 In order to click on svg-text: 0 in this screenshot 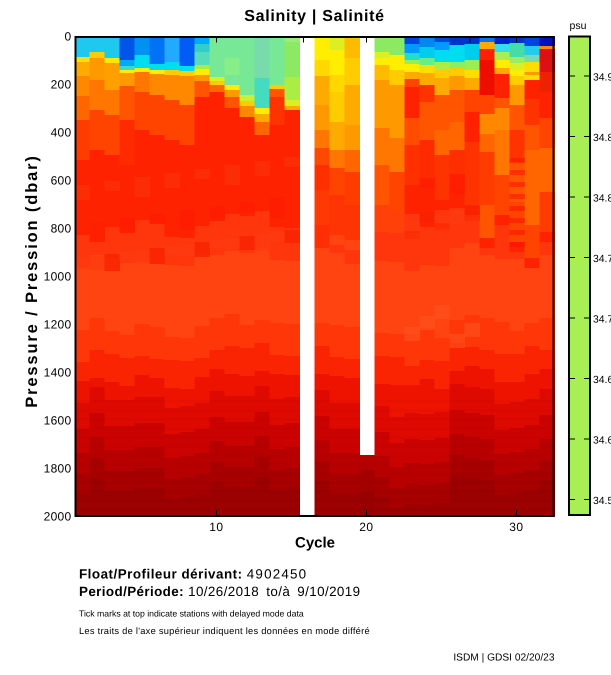, I will do `click(68, 36)`.